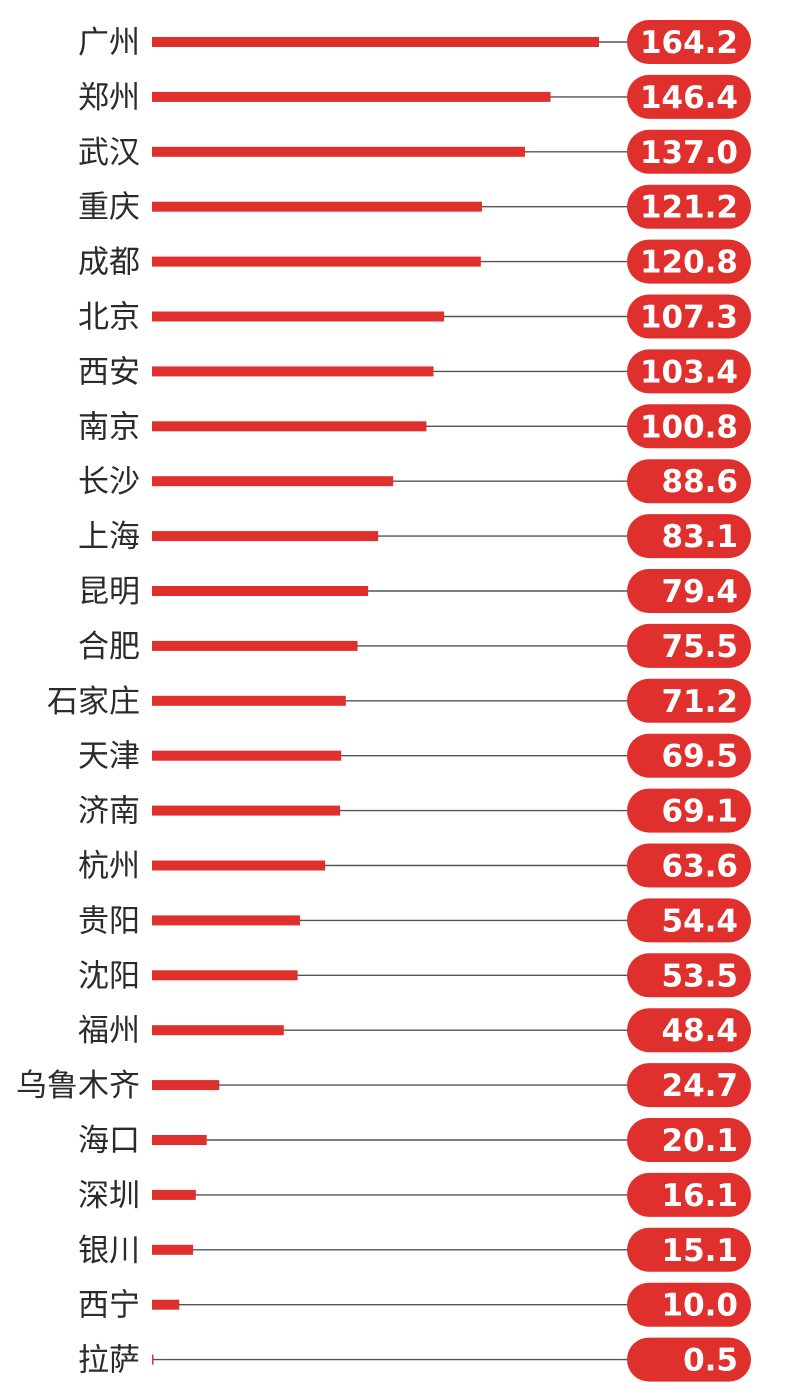 This screenshot has height=1397, width=810. I want to click on value-label: 100.8, so click(689, 427).